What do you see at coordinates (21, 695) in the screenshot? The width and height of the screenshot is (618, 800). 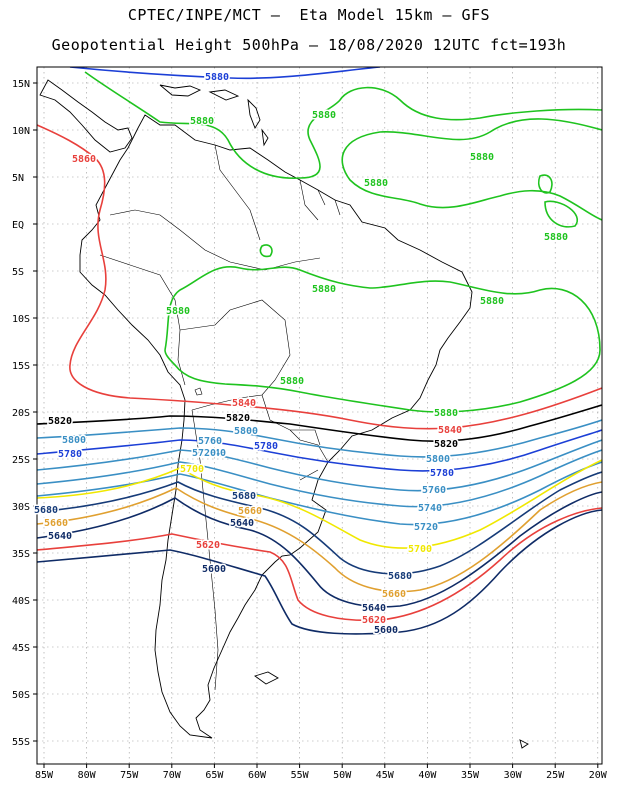 I see `latitude-label: 50S` at bounding box center [21, 695].